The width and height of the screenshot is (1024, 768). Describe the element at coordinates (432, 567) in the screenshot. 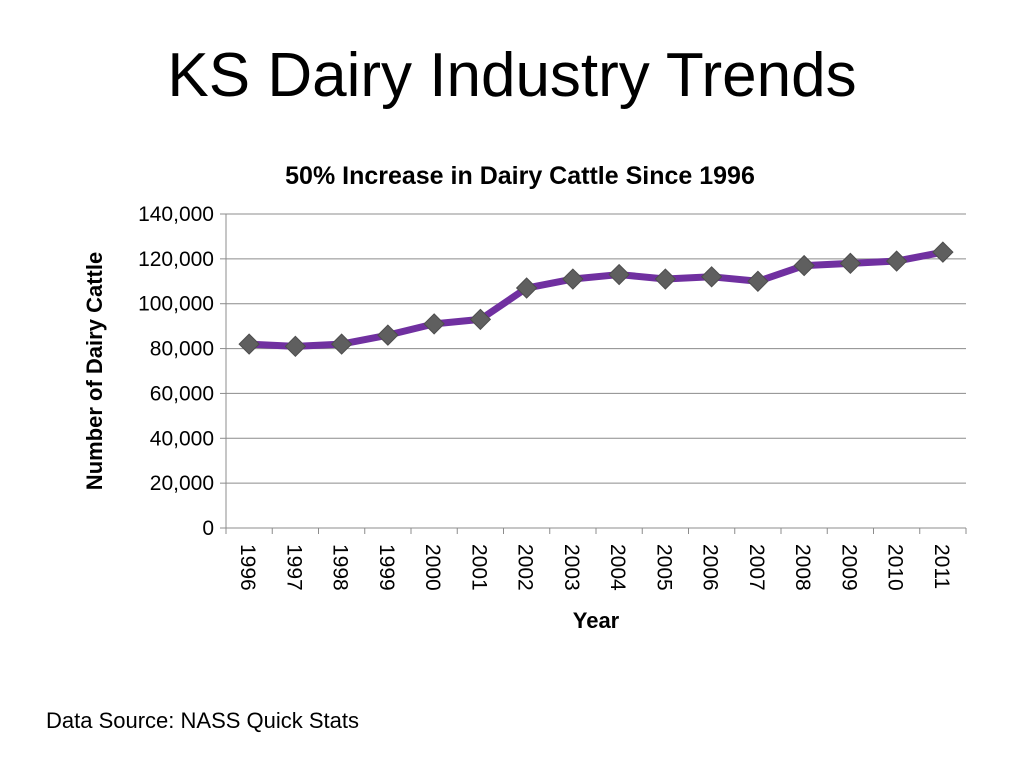

I see `x-tick-label: 2000` at that location.